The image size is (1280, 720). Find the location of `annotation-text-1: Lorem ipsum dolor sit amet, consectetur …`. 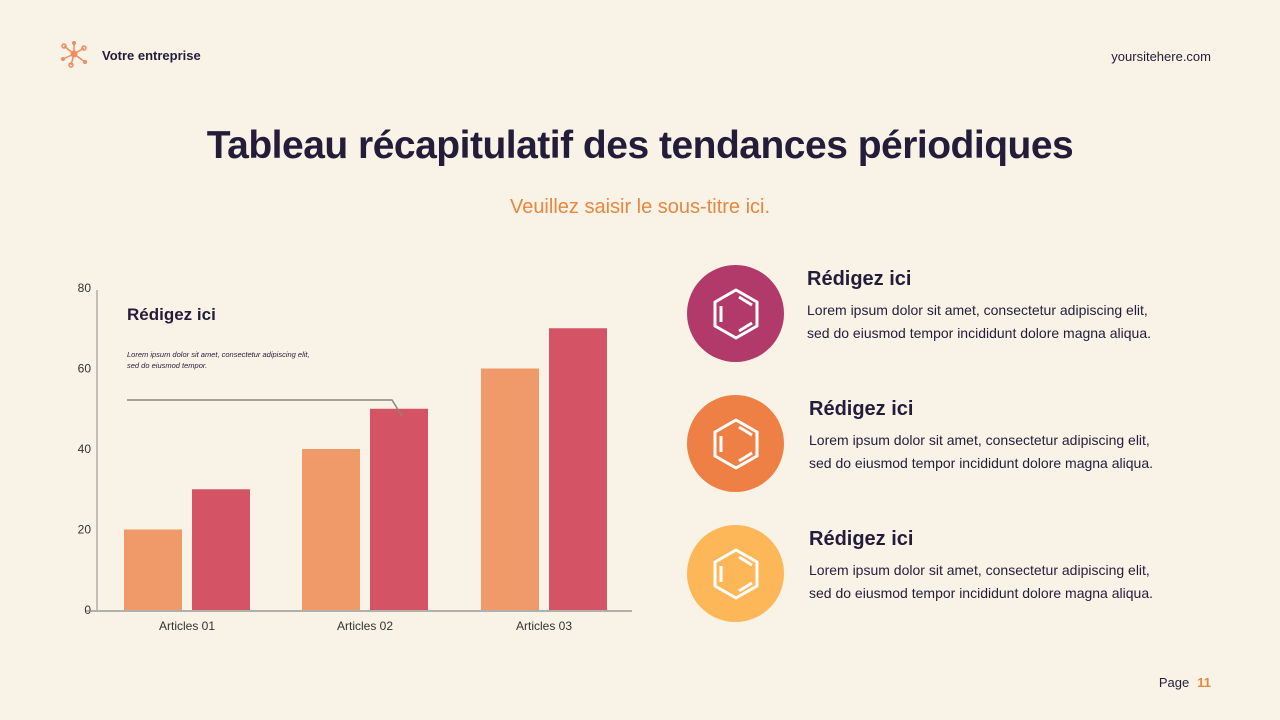

annotation-text-1: Lorem ipsum dolor sit amet, consectetur … is located at coordinates (218, 354).